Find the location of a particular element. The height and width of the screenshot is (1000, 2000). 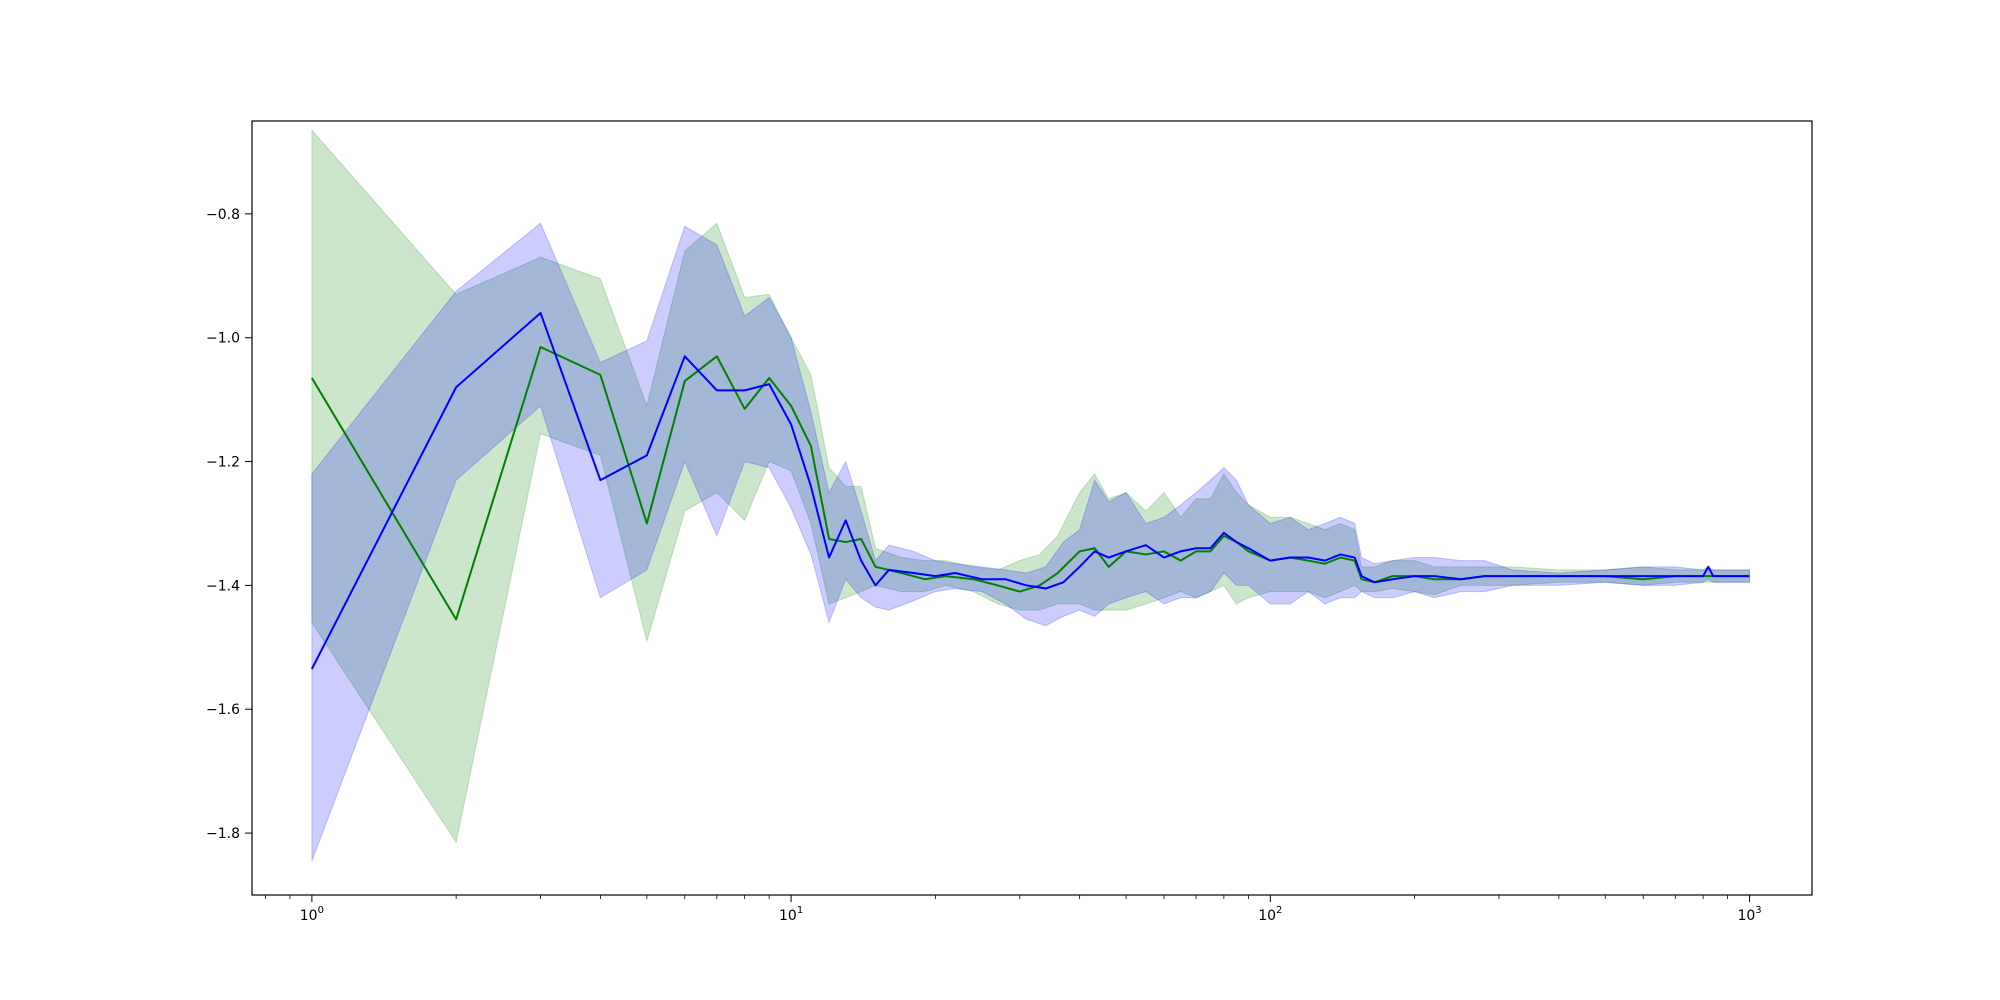

y-tick-label: −1.4 is located at coordinates (223, 586).